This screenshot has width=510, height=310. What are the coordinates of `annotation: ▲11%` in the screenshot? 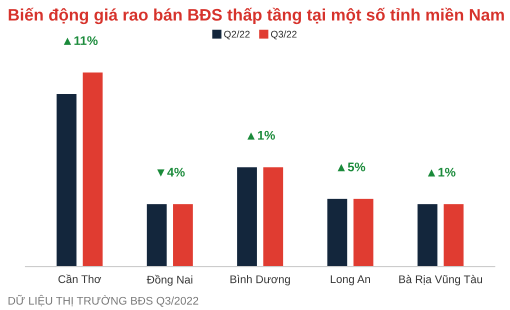 It's located at (81, 41).